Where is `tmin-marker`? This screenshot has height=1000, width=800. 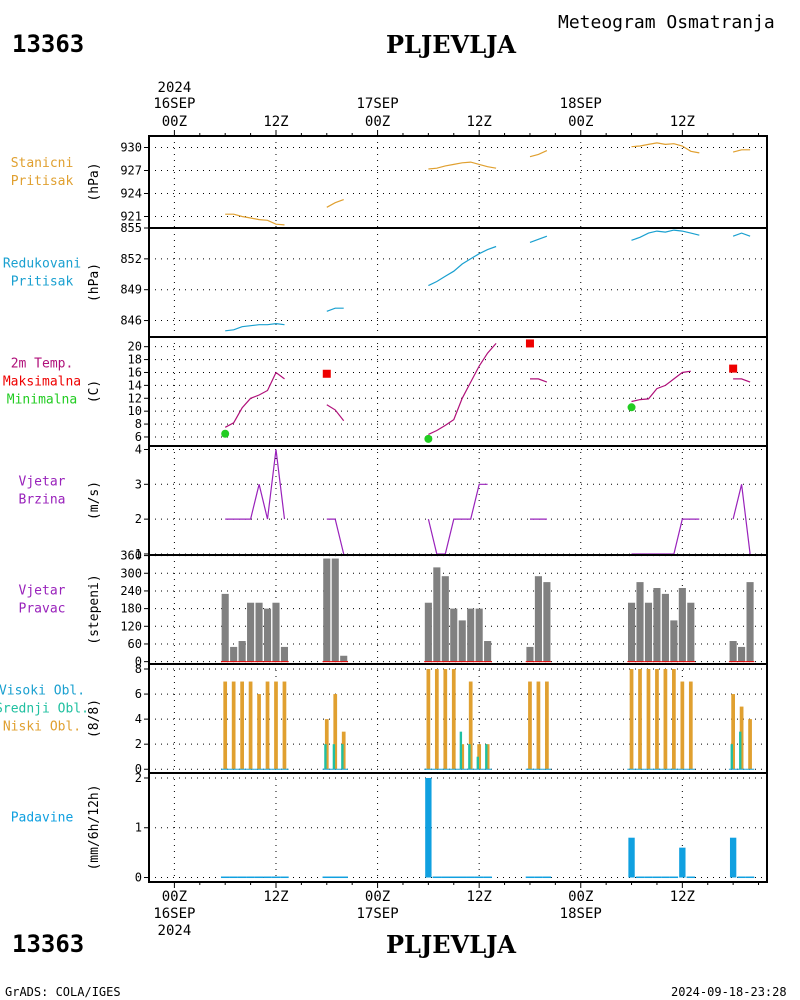
tmin-marker is located at coordinates (631, 407).